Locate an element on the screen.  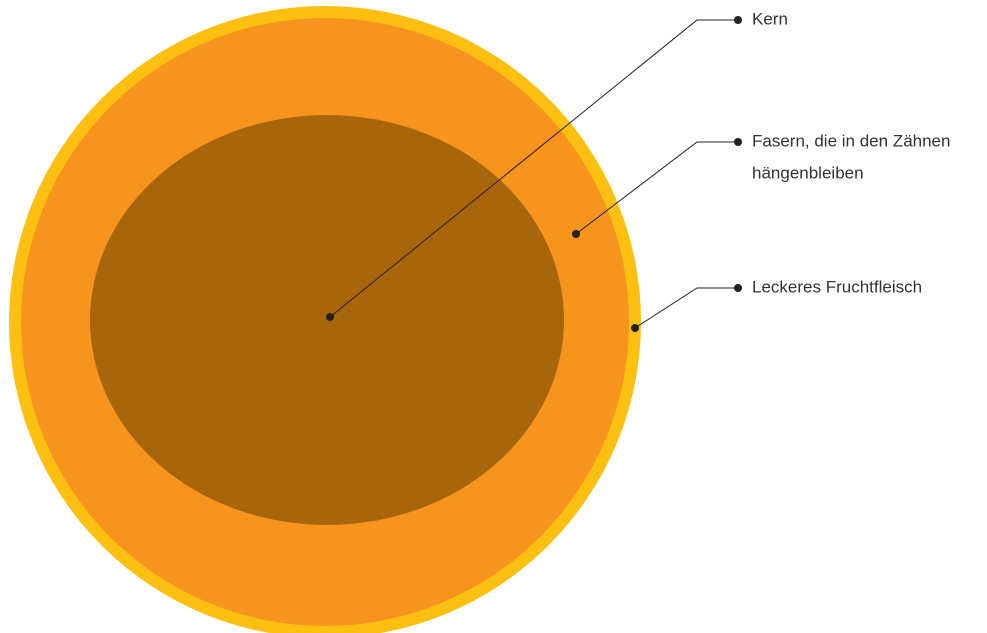
label: Kern is located at coordinates (770, 18).